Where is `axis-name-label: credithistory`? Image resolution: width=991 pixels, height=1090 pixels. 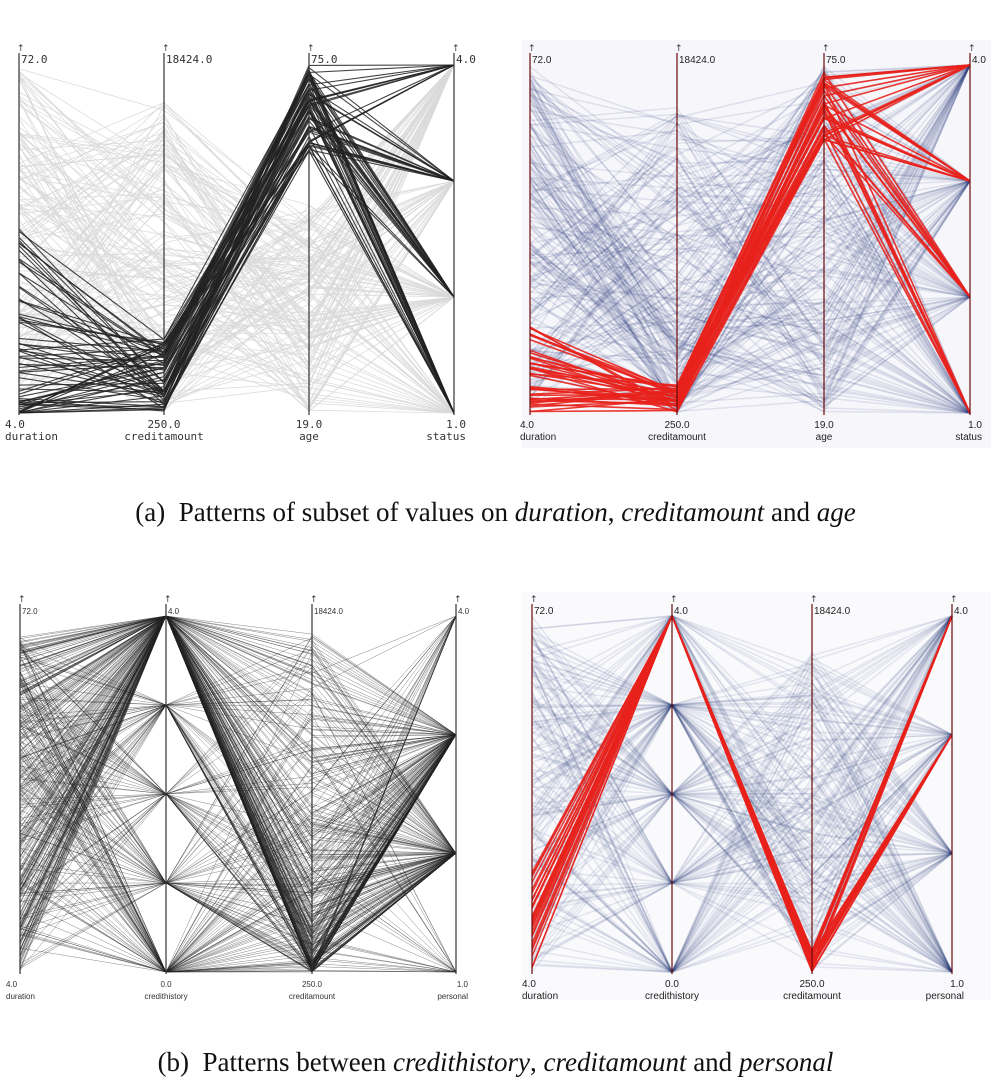 axis-name-label: credithistory is located at coordinates (165, 996).